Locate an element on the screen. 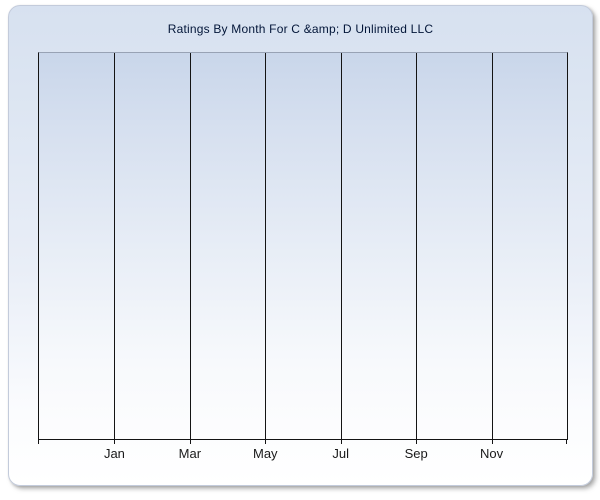  x-axis-label: Nov is located at coordinates (492, 453).